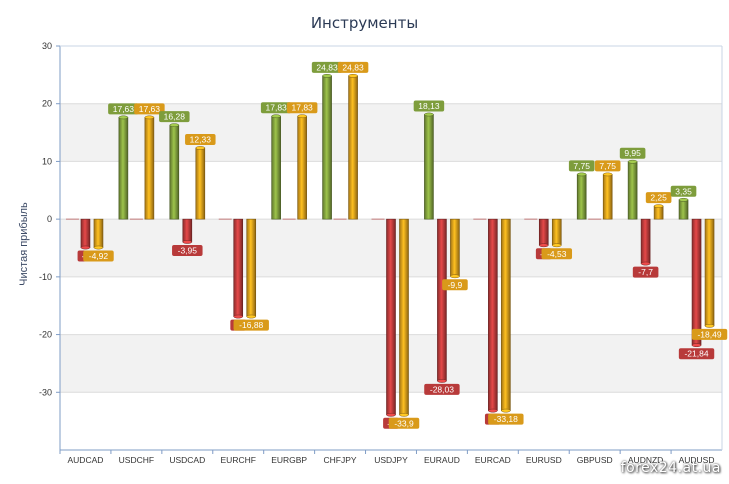 The width and height of the screenshot is (729, 484). I want to click on data-label: -4,53, so click(557, 254).